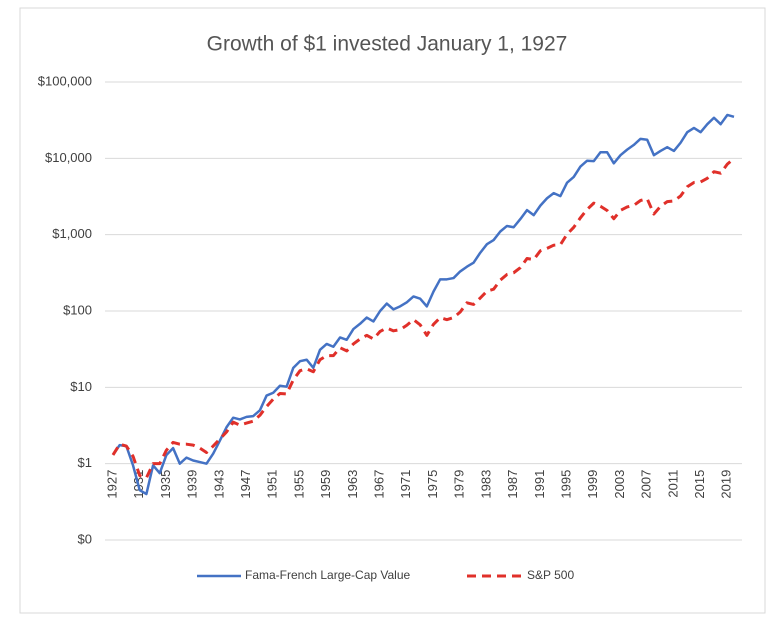  Describe the element at coordinates (405, 484) in the screenshot. I see `x-tick-label: 1971` at that location.